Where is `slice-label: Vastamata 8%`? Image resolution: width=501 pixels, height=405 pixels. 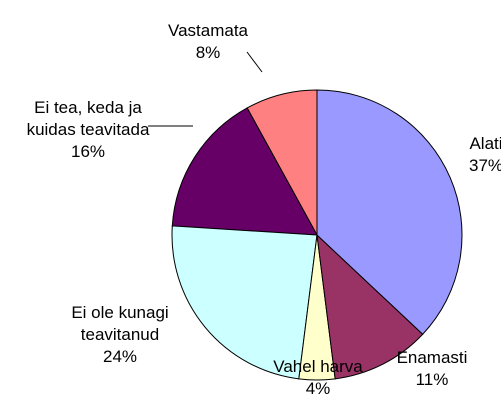 slice-label: Vastamata 8% is located at coordinates (208, 42).